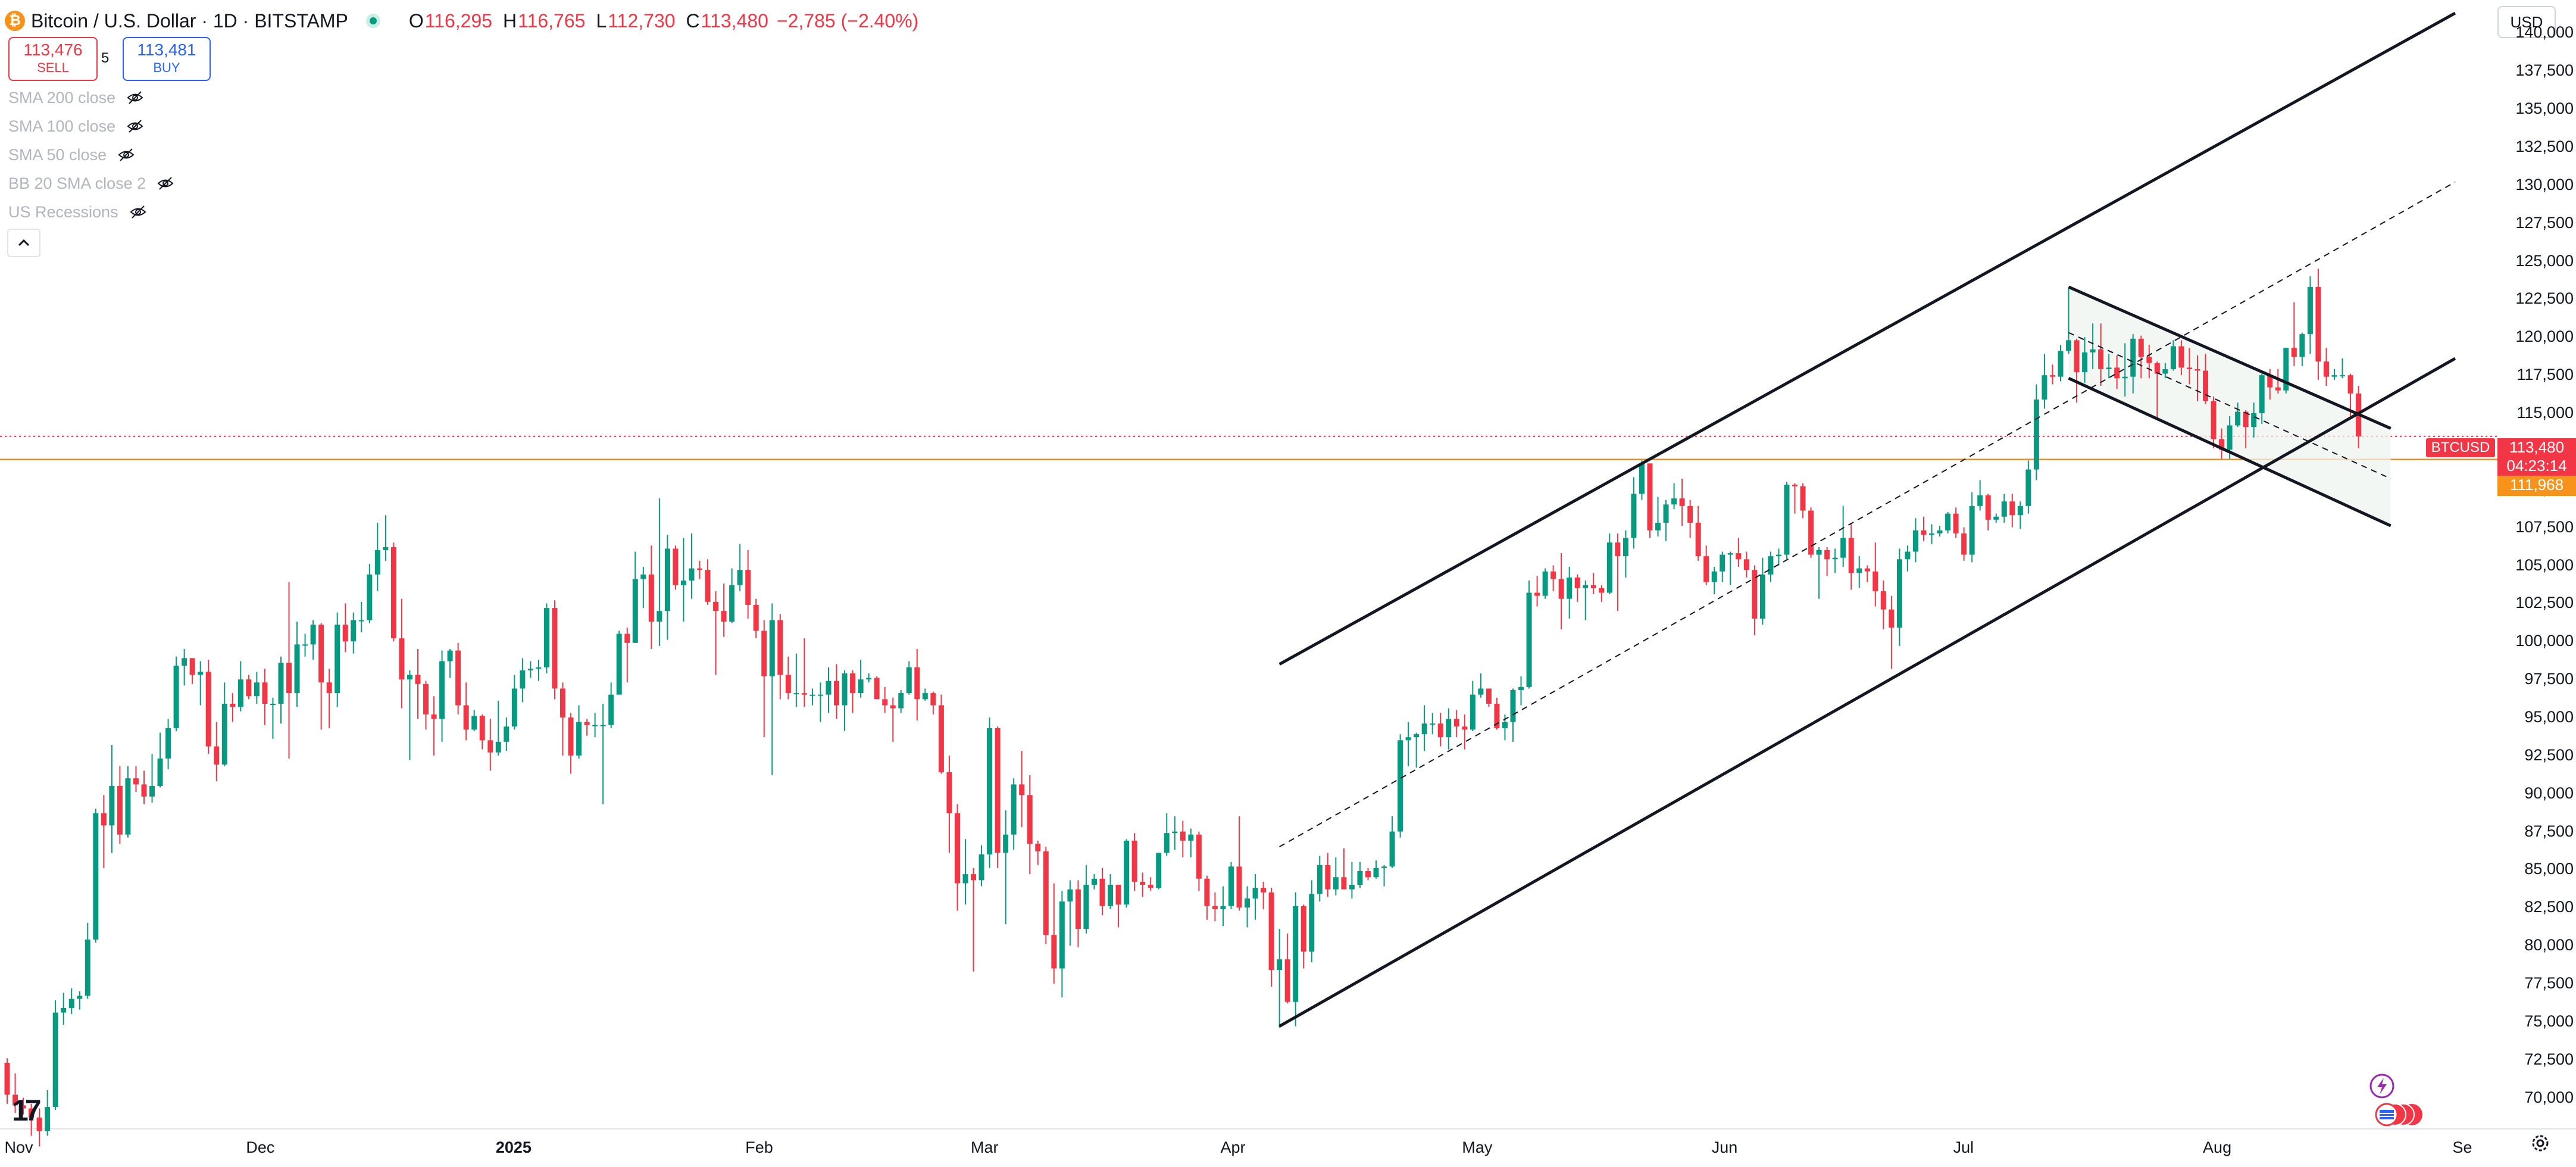 The image size is (2576, 1167). I want to click on indicator-us-recessions: US Recessions, so click(77, 212).